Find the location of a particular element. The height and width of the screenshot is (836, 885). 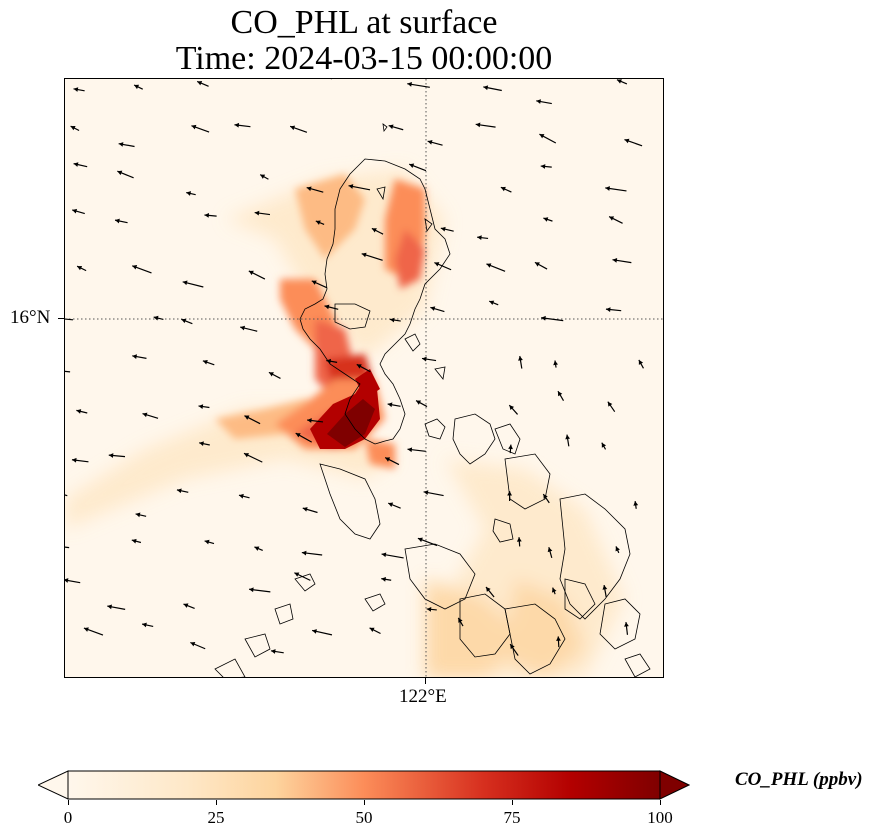

colorbar-tick-label: 25 is located at coordinates (216, 817).